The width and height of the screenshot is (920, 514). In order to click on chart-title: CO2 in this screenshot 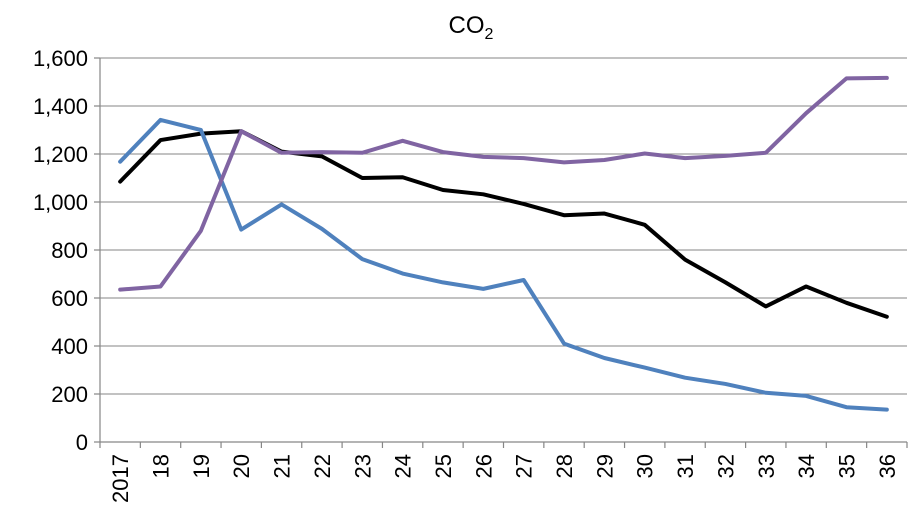, I will do `click(471, 27)`.